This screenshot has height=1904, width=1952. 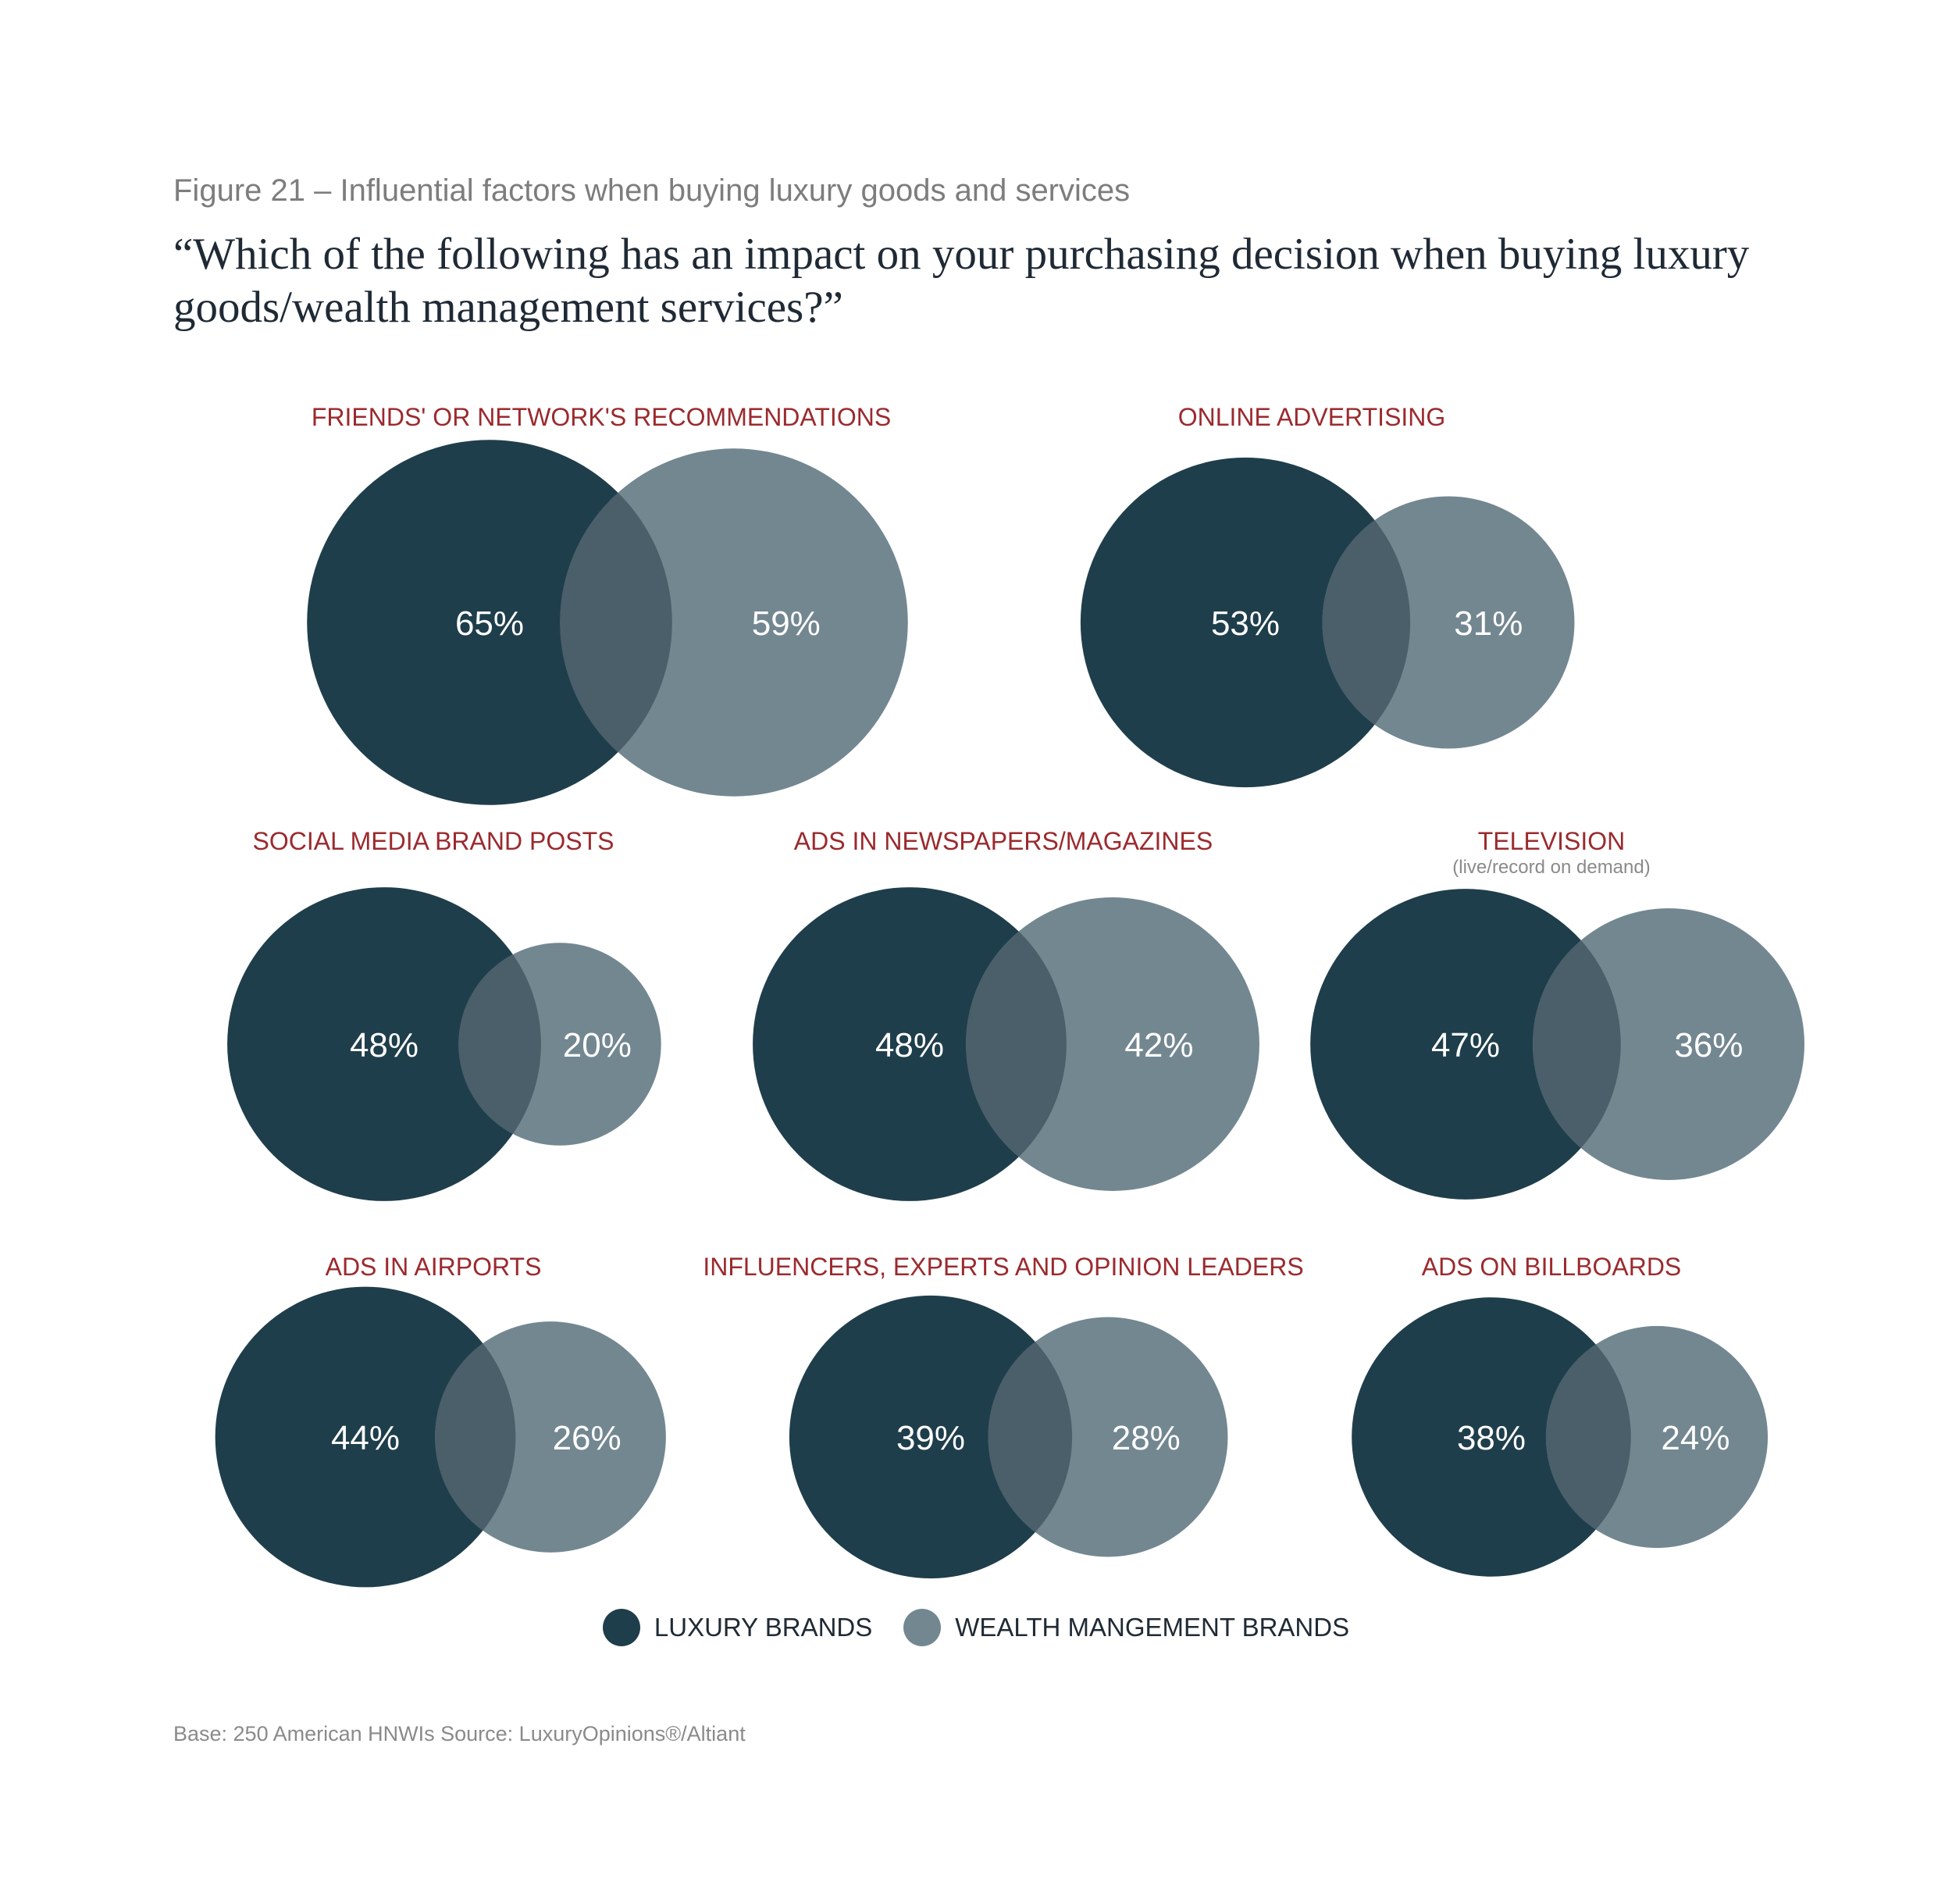 I want to click on category-group: ADS ON BILLBOARDS 38% 24%, so click(x=1561, y=1415).